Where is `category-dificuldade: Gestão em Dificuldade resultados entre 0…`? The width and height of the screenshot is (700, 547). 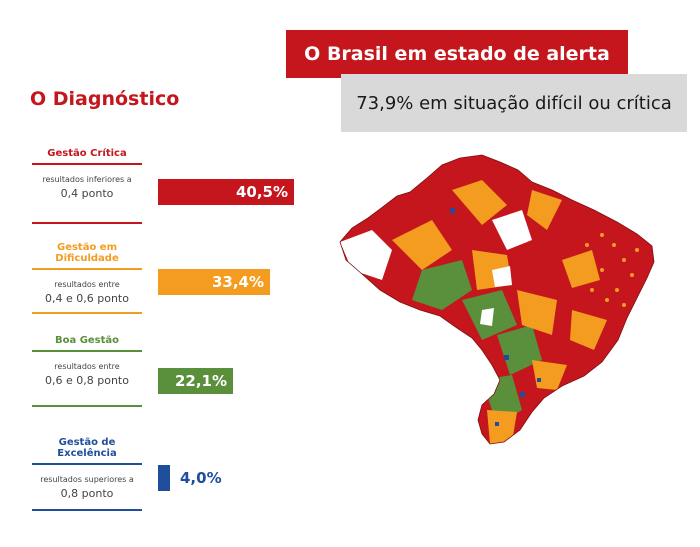
category-dificuldade: Gestão em Dificuldade resultados entre 0… is located at coordinates (87, 278).